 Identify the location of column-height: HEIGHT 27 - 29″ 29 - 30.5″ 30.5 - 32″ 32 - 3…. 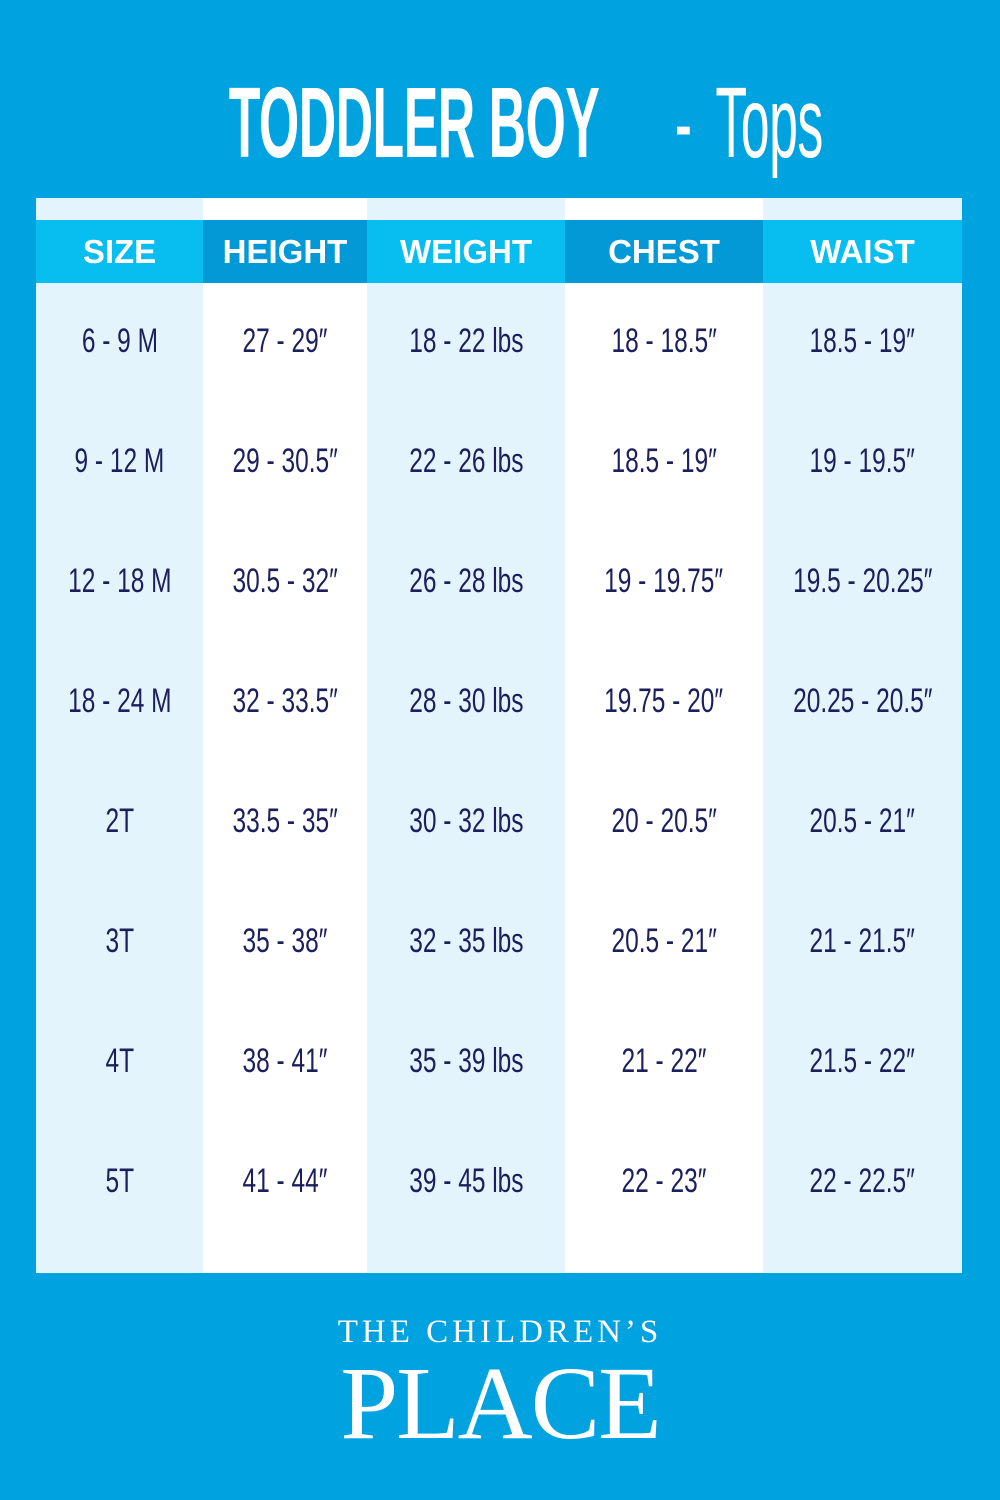
(285, 735).